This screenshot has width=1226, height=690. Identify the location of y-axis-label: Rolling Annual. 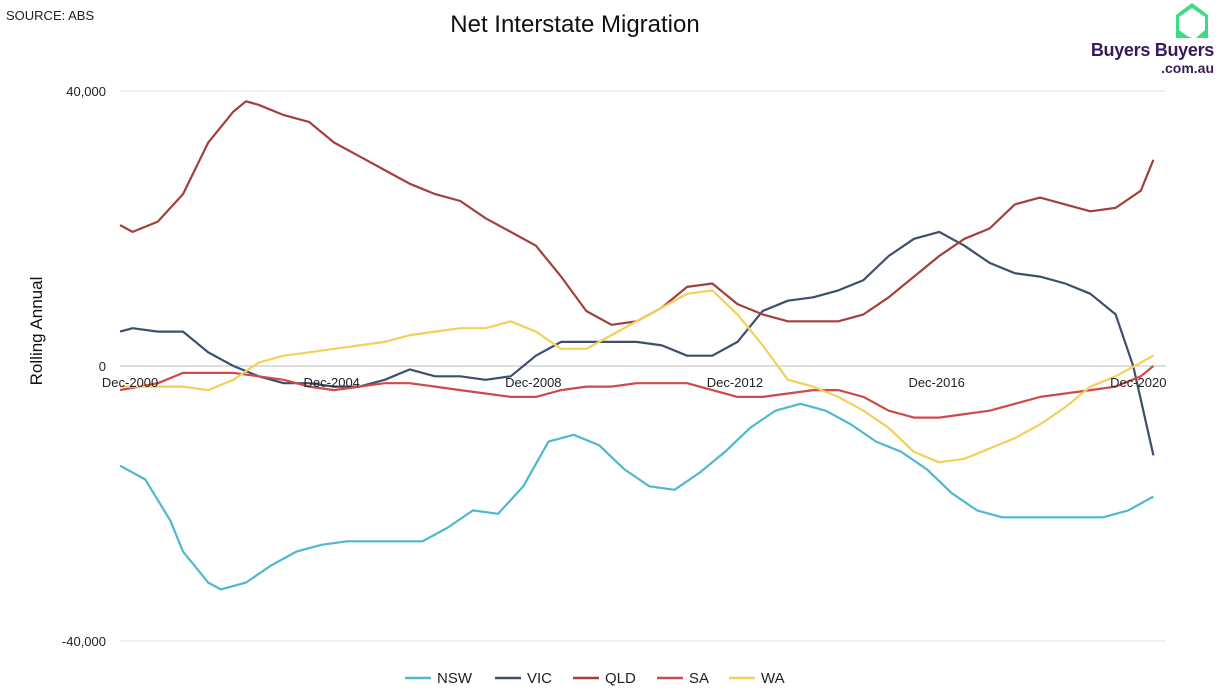
(36, 331).